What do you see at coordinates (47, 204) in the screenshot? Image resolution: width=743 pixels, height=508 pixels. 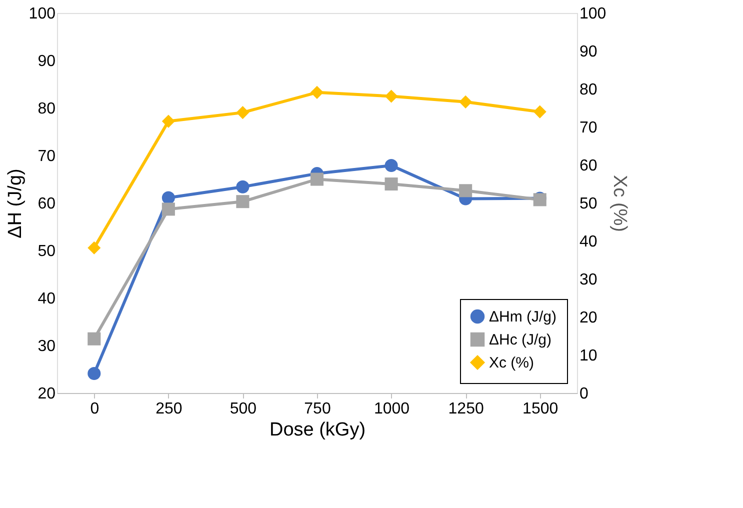 I see `y-tick-label: 60` at bounding box center [47, 204].